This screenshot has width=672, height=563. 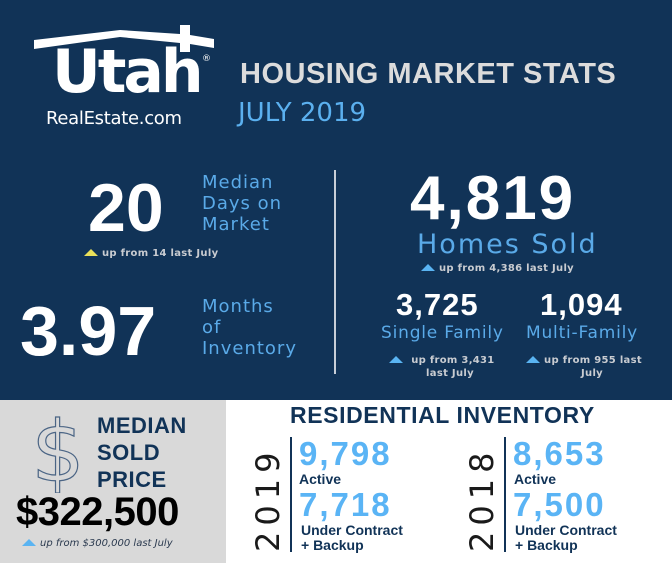 I want to click on multi-family-change: up from 955 last July, so click(x=584, y=367).